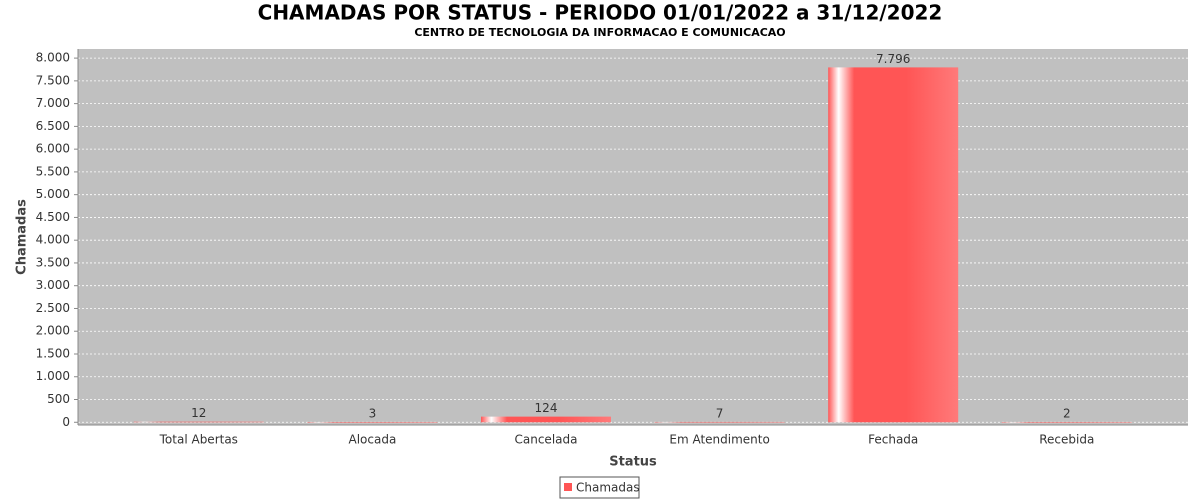 This screenshot has width=1200, height=500. What do you see at coordinates (372, 440) in the screenshot?
I see `x-tick-label: Alocada` at bounding box center [372, 440].